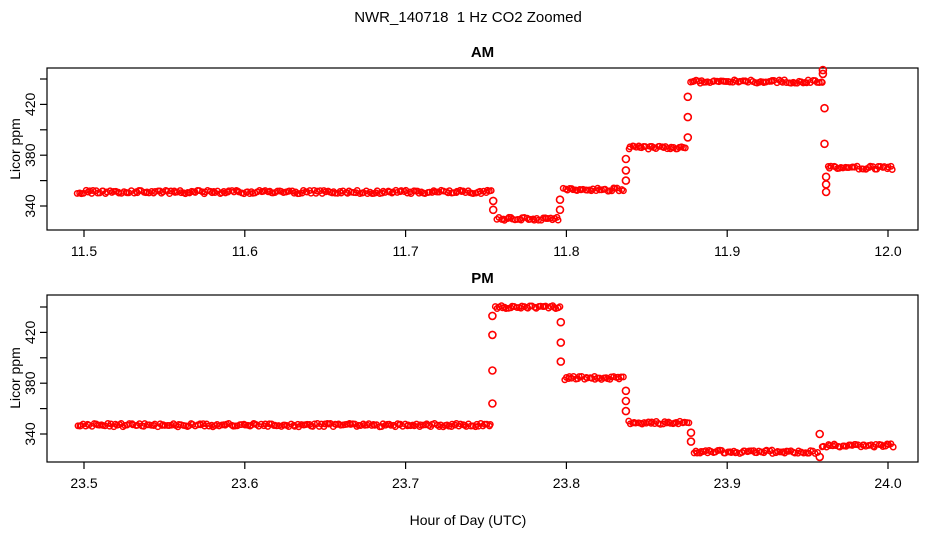 This screenshot has width=936, height=540. I want to click on panel-am-x-tick-label: 11.9, so click(727, 251).